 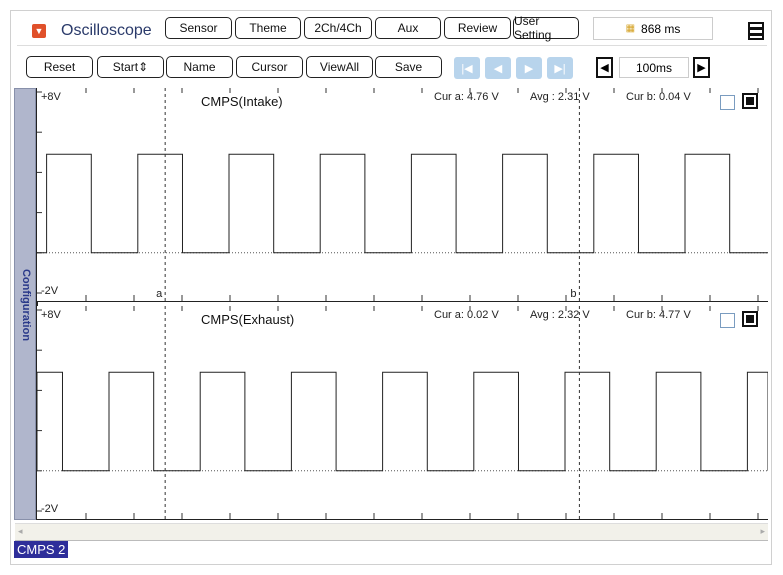 I want to click on sidebar-label: Configuration, so click(x=26, y=305).